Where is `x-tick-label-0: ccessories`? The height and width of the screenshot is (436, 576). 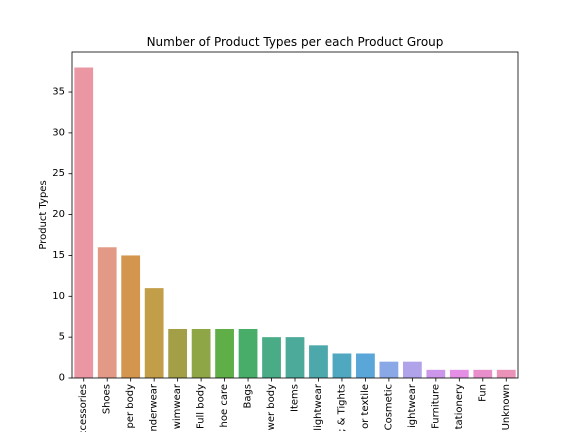 x-tick-label-0: ccessories is located at coordinates (83, 408).